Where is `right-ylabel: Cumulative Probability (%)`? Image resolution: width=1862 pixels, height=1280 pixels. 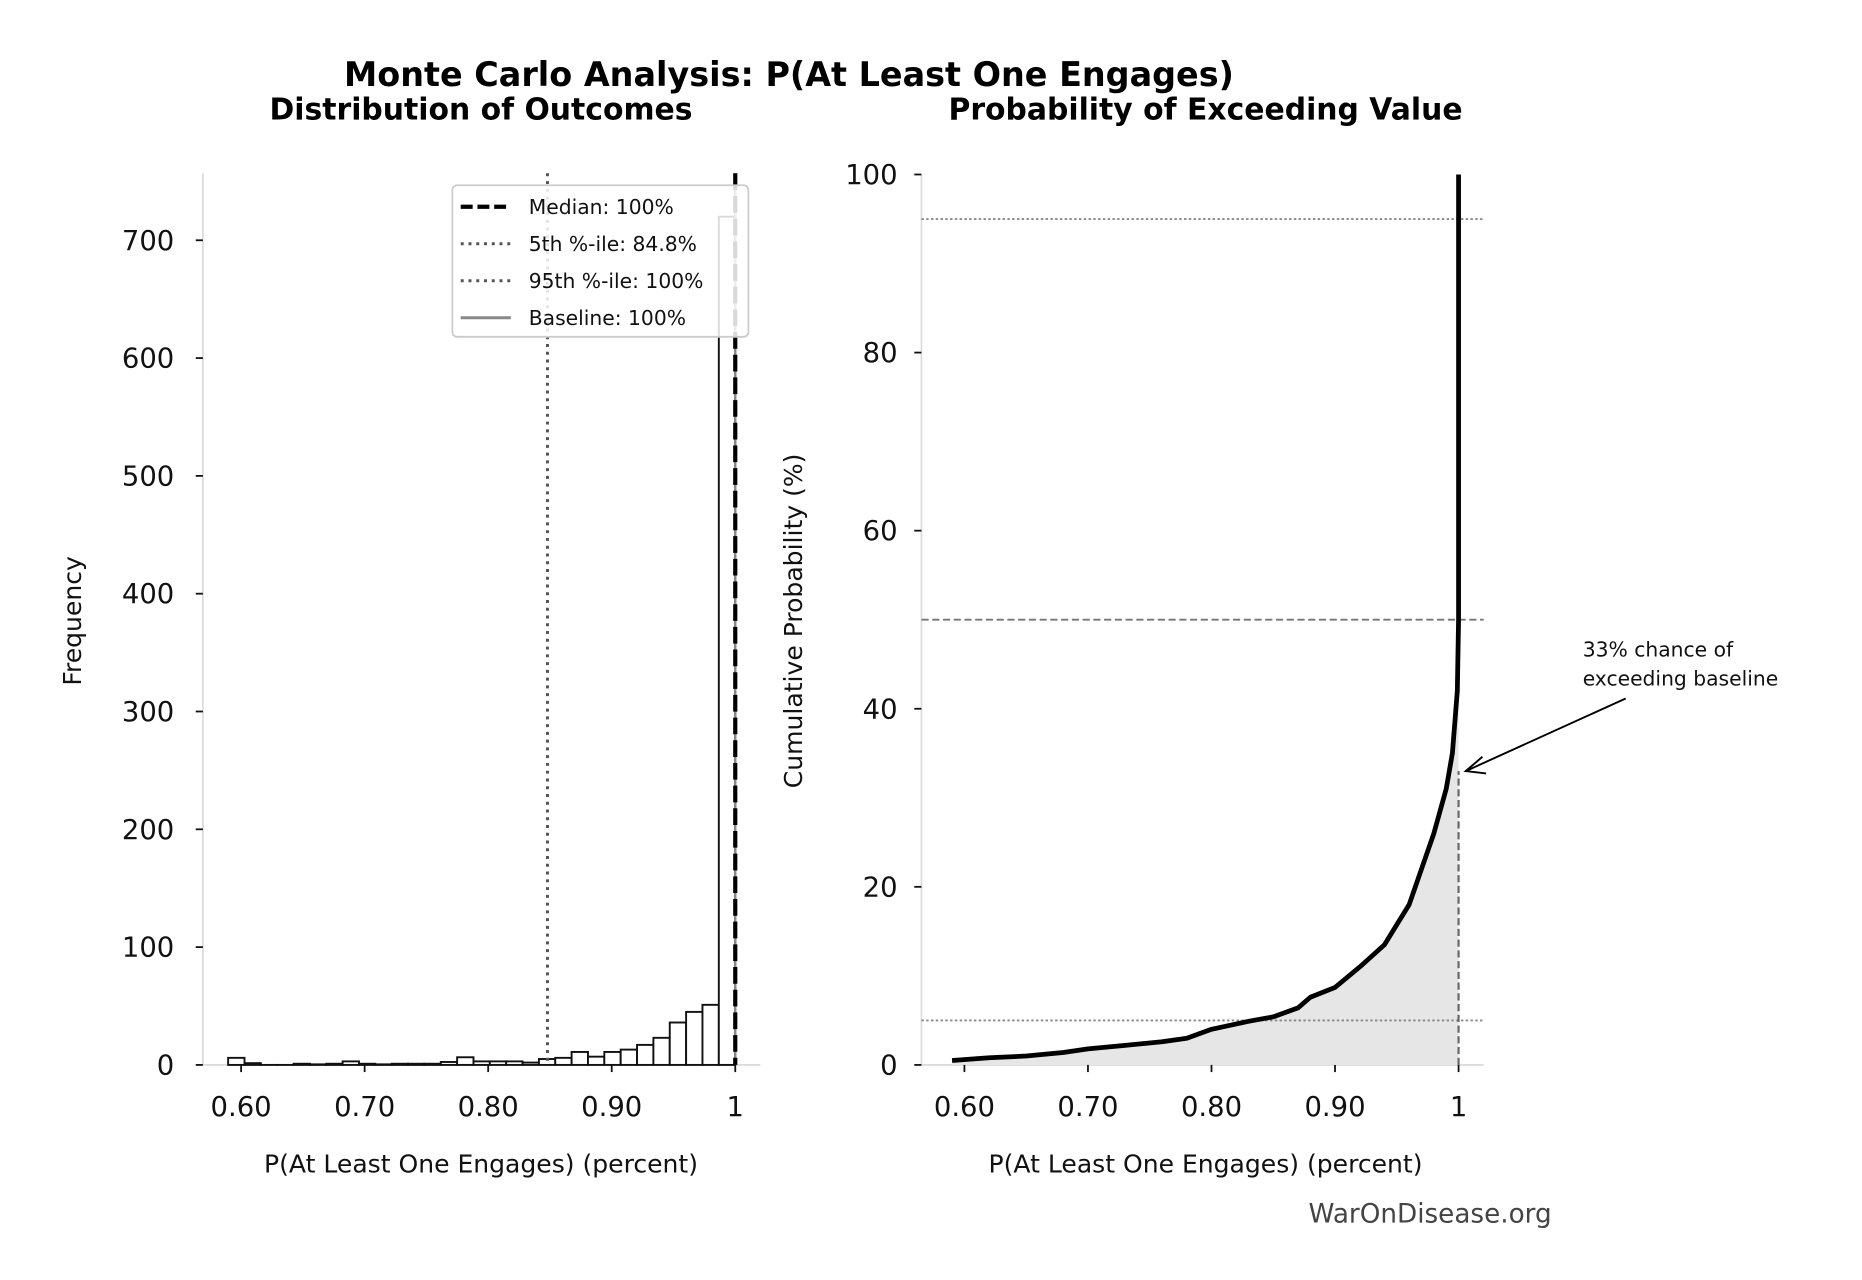
right-ylabel: Cumulative Probability (%) is located at coordinates (793, 621).